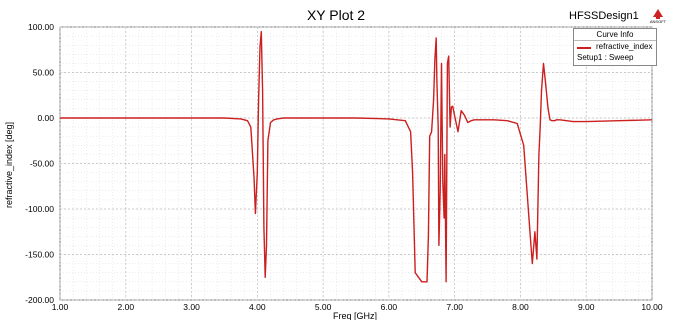 The width and height of the screenshot is (674, 320). Describe the element at coordinates (45, 118) in the screenshot. I see `y-tick-label: 0.00` at that location.